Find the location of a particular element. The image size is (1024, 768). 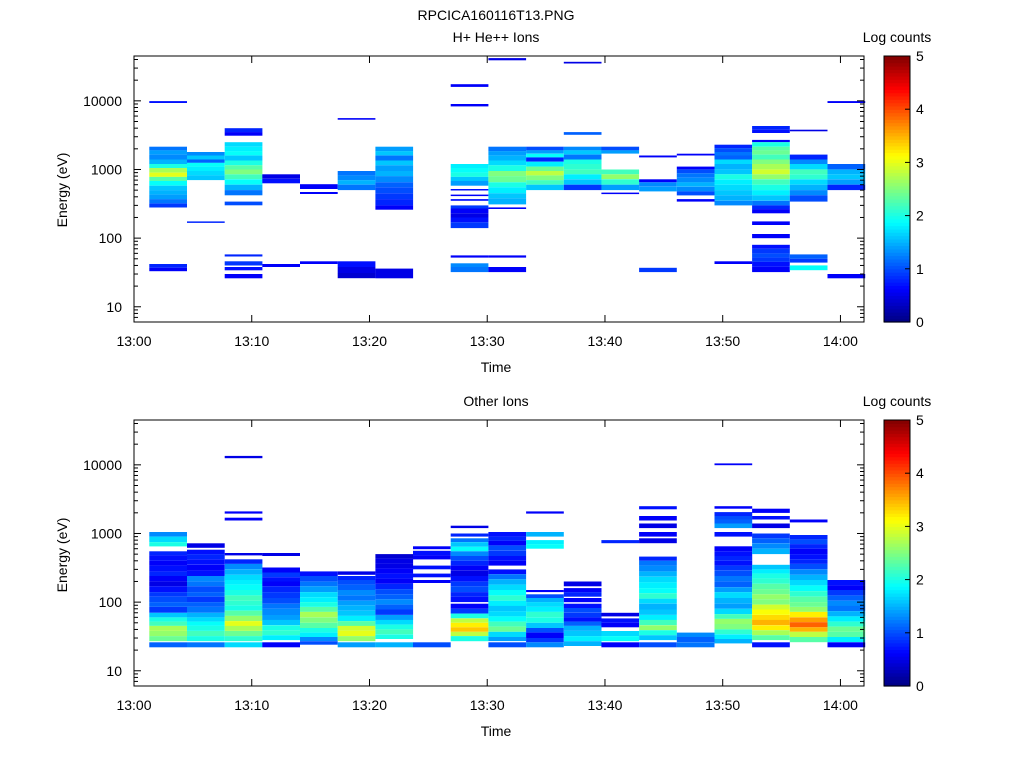

colorbar-frame is located at coordinates (897, 189).